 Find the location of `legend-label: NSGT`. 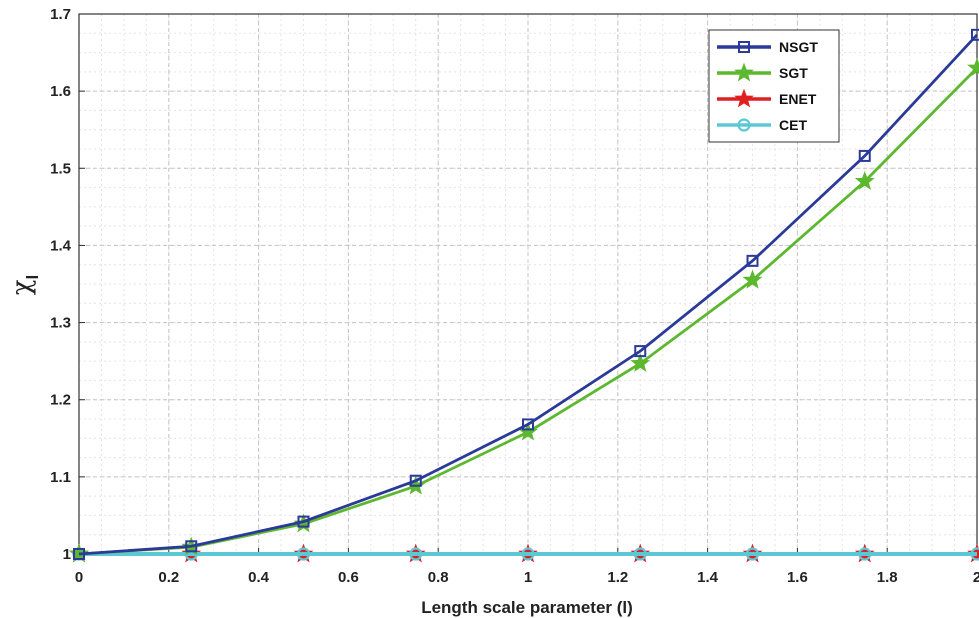

legend-label: NSGT is located at coordinates (798, 47).